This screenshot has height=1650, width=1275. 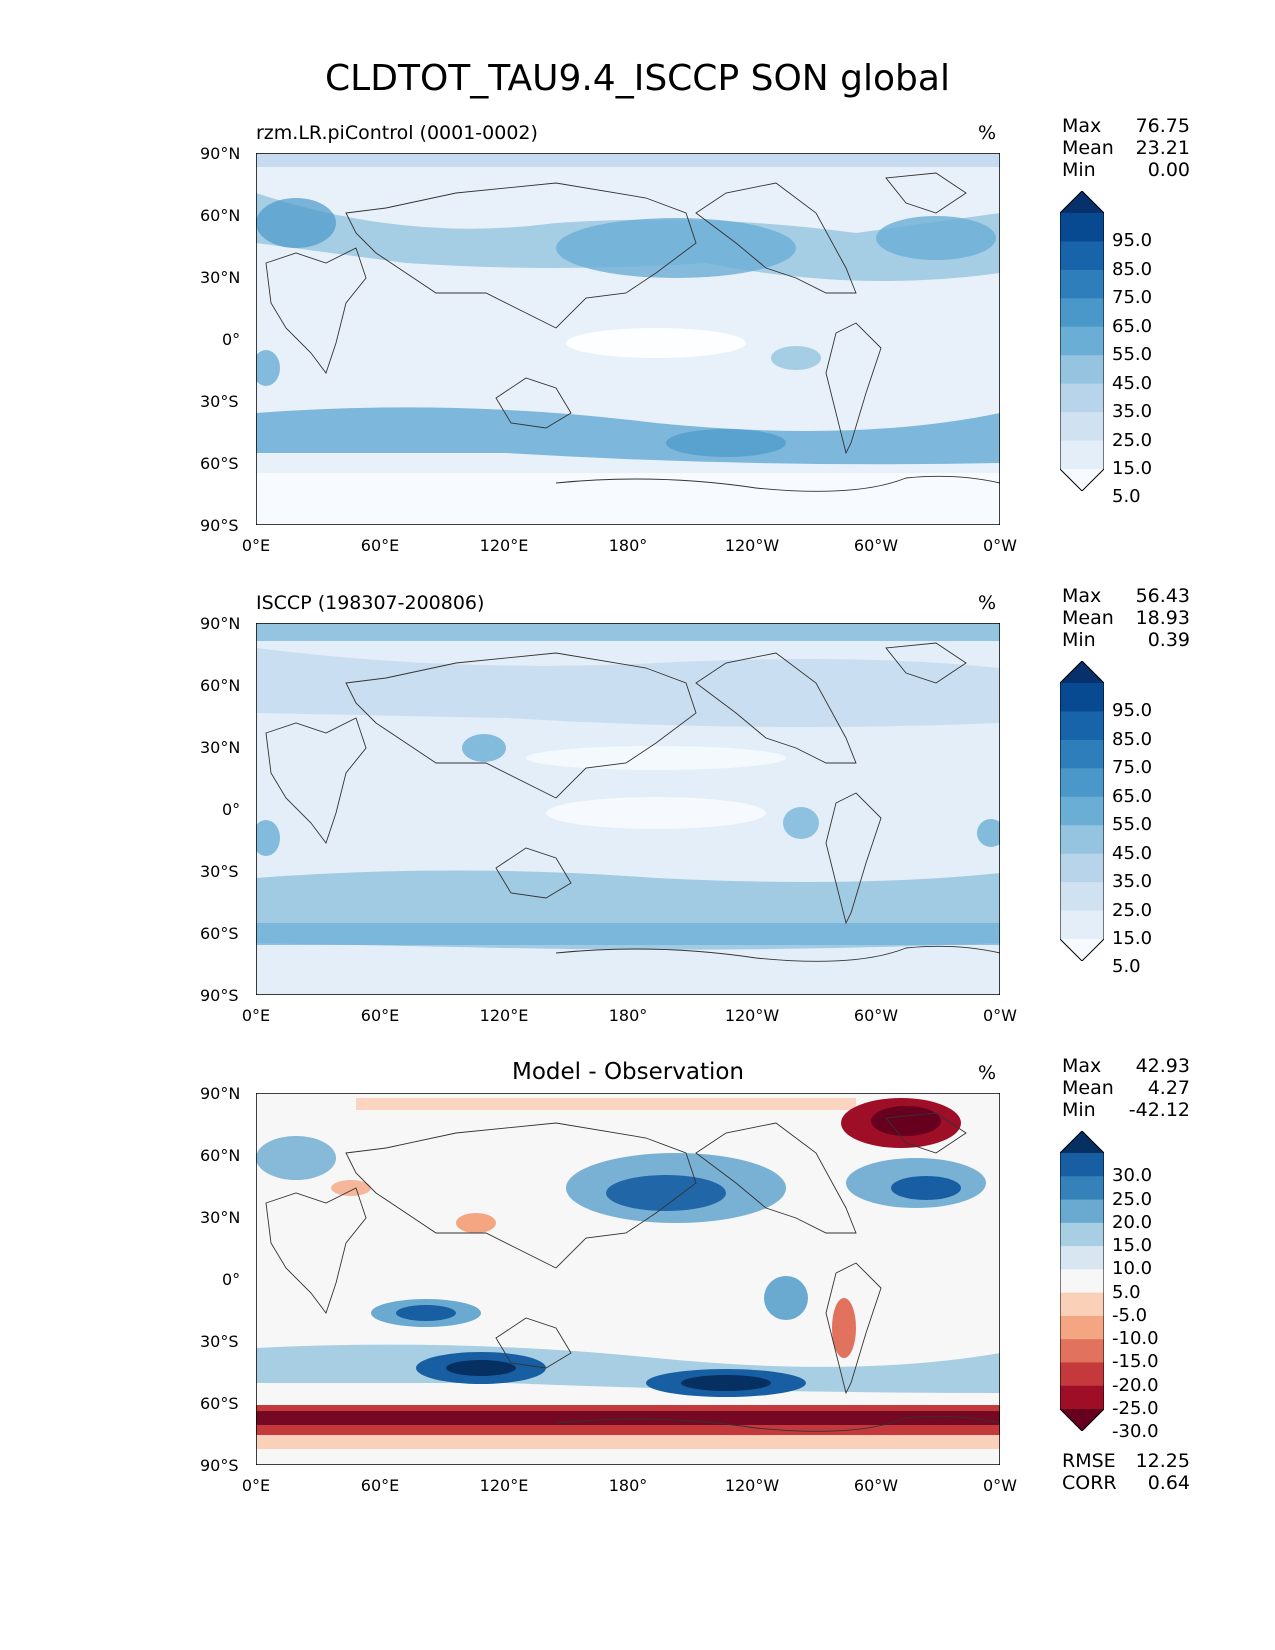 I want to click on colorbar-tick-label: 15.0, so click(x=1132, y=938).